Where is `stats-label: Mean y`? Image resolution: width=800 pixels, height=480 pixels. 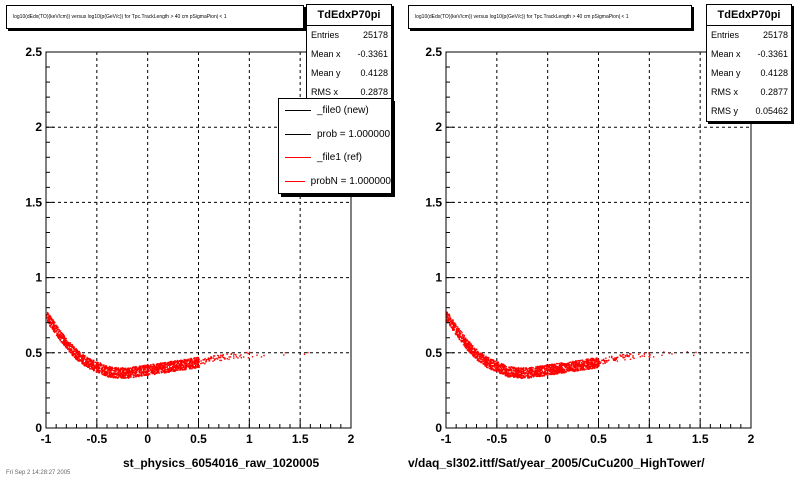
stats-label: Mean y is located at coordinates (726, 73).